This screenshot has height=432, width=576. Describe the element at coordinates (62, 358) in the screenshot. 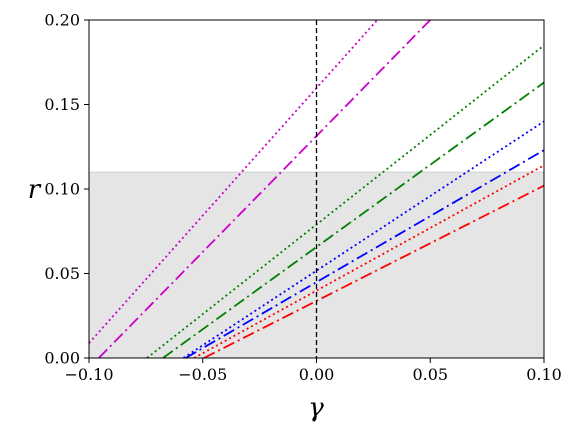

I see `y-tick-label: 0.00` at that location.